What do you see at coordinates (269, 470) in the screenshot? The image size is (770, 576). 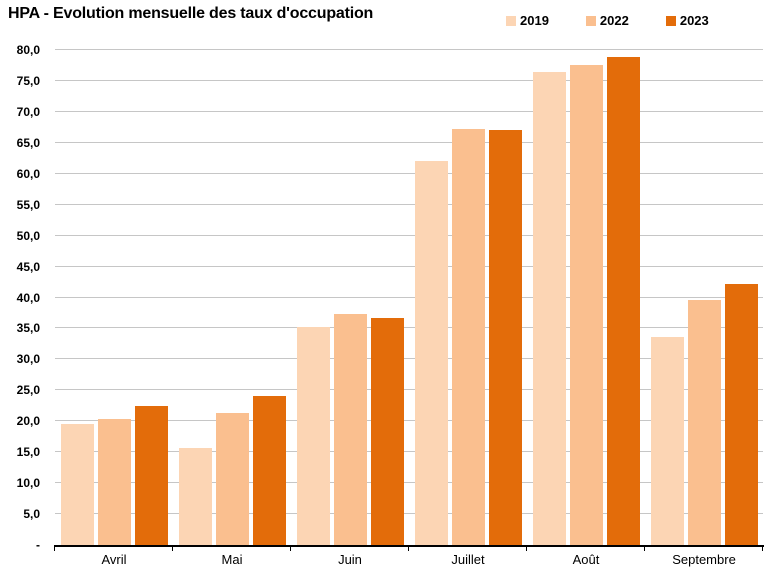 I see `bar-2023-mai` at bounding box center [269, 470].